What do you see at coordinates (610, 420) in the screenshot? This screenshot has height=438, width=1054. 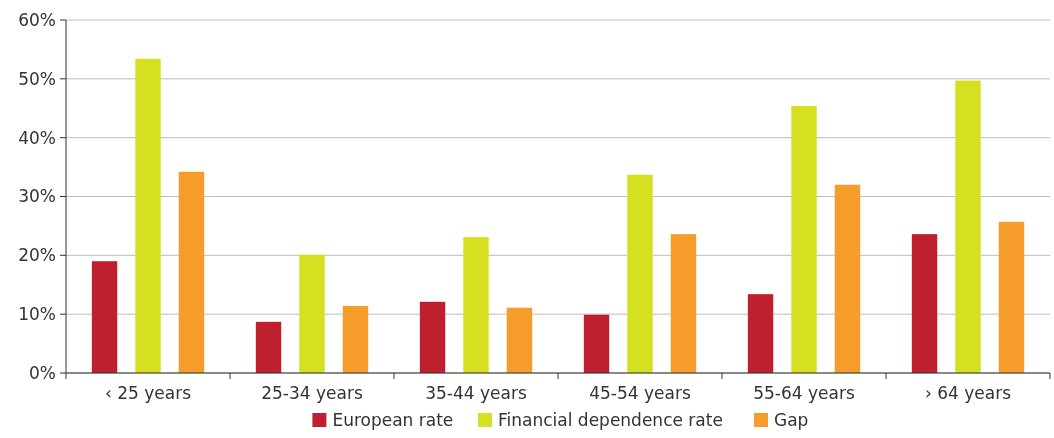 I see `legend-label: Financial dependence rate` at bounding box center [610, 420].